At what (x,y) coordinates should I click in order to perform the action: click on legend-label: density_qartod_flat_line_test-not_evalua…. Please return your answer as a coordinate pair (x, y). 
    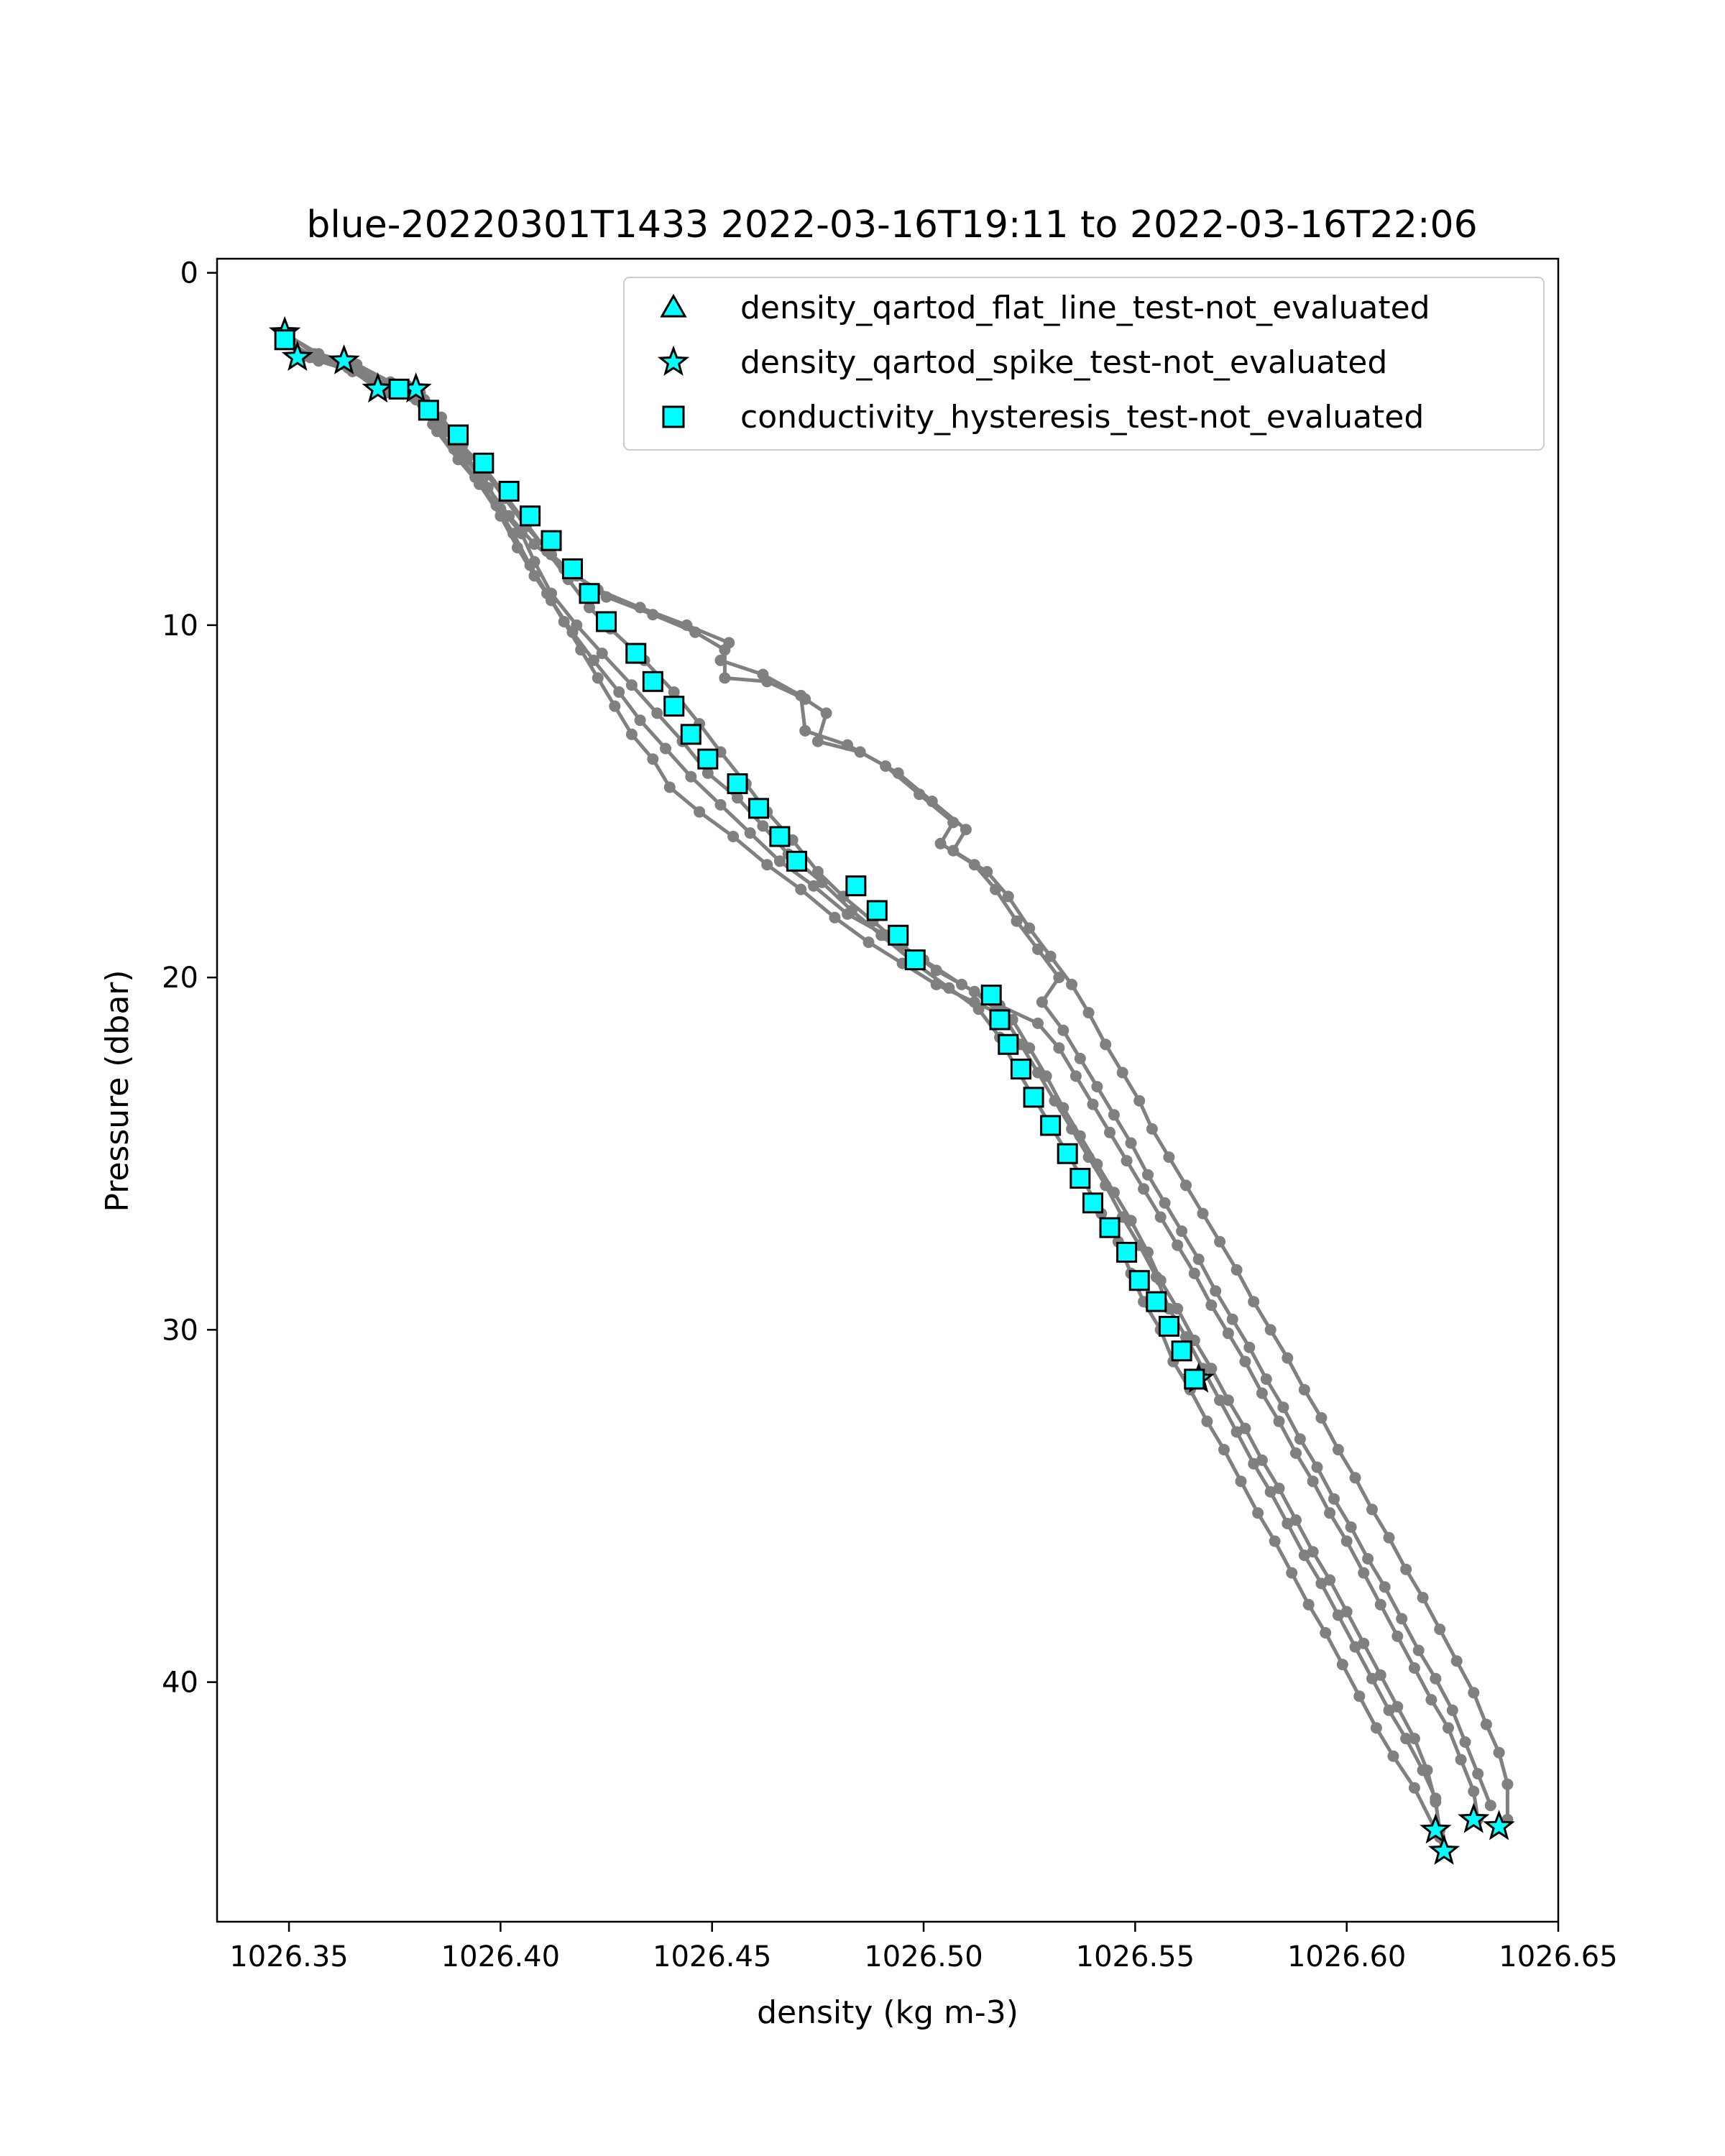
    Looking at the image, I should click on (1085, 308).